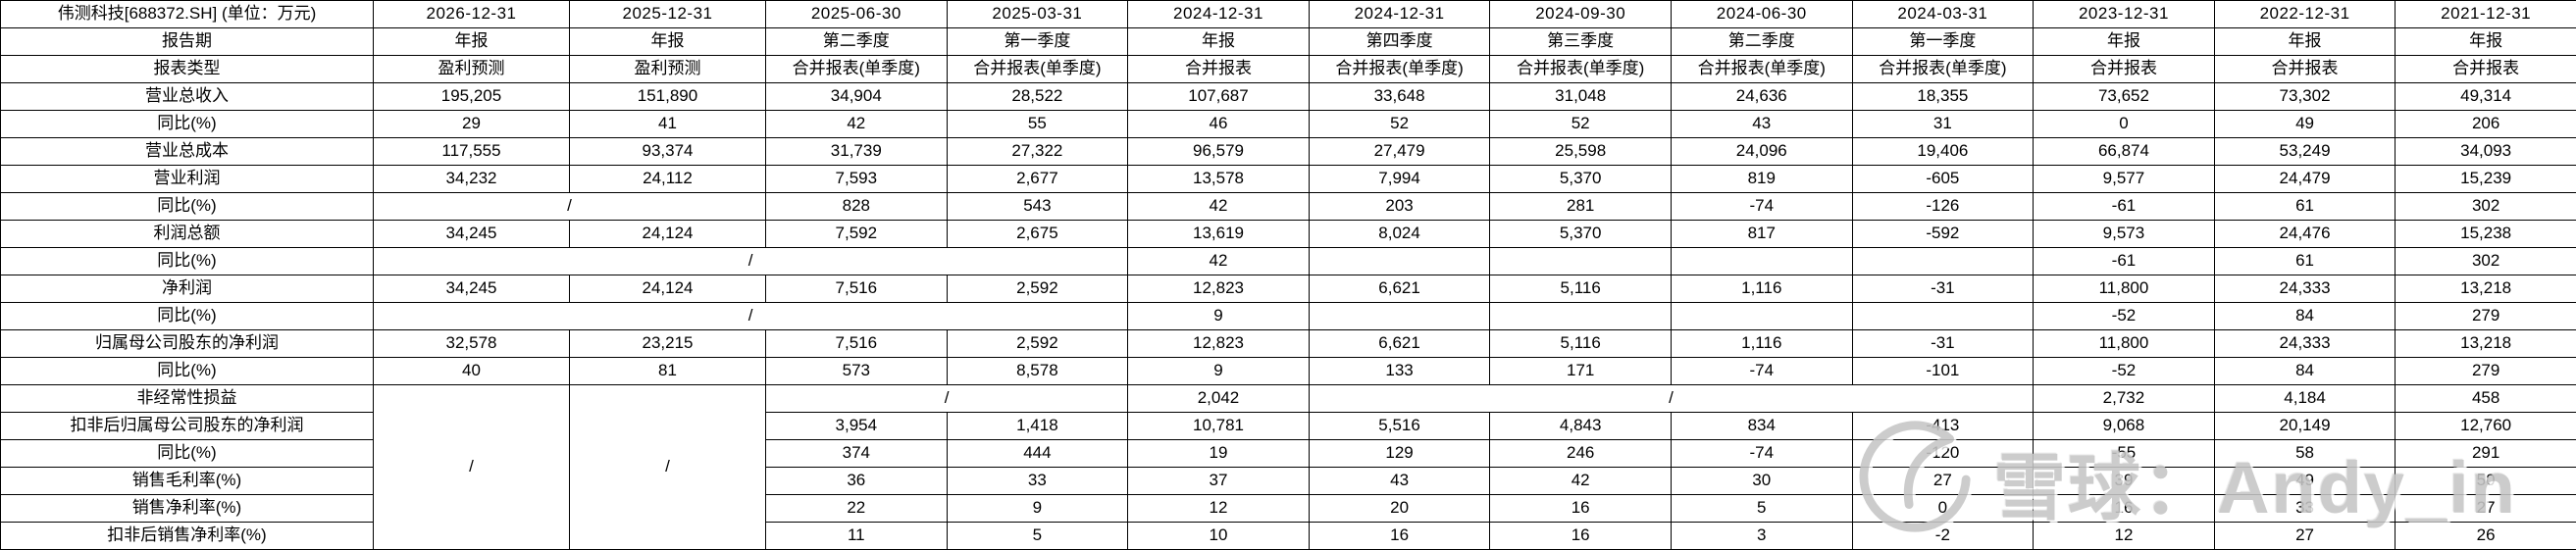 The image size is (2576, 550). I want to click on value-cell: 543, so click(1037, 206).